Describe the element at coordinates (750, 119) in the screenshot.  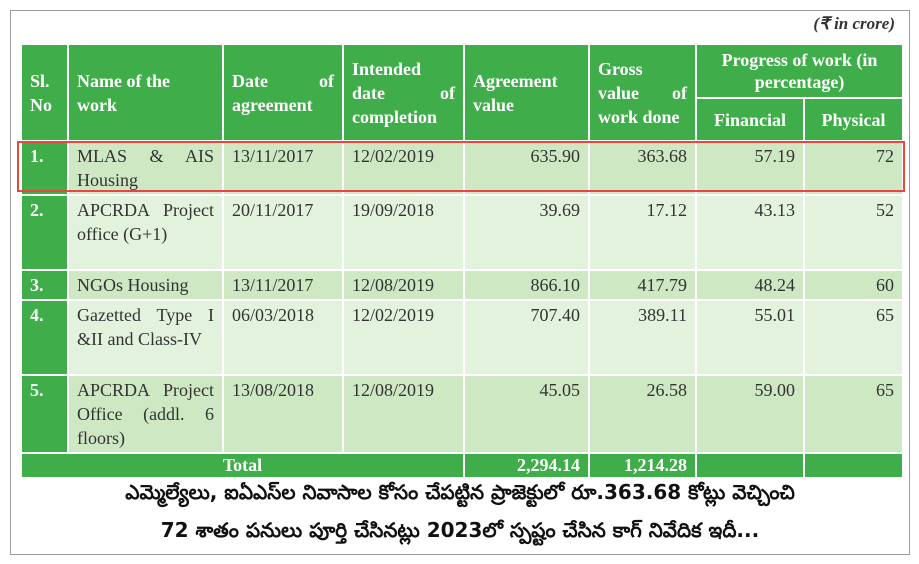
I see `subcolumn-header: Financial` at that location.